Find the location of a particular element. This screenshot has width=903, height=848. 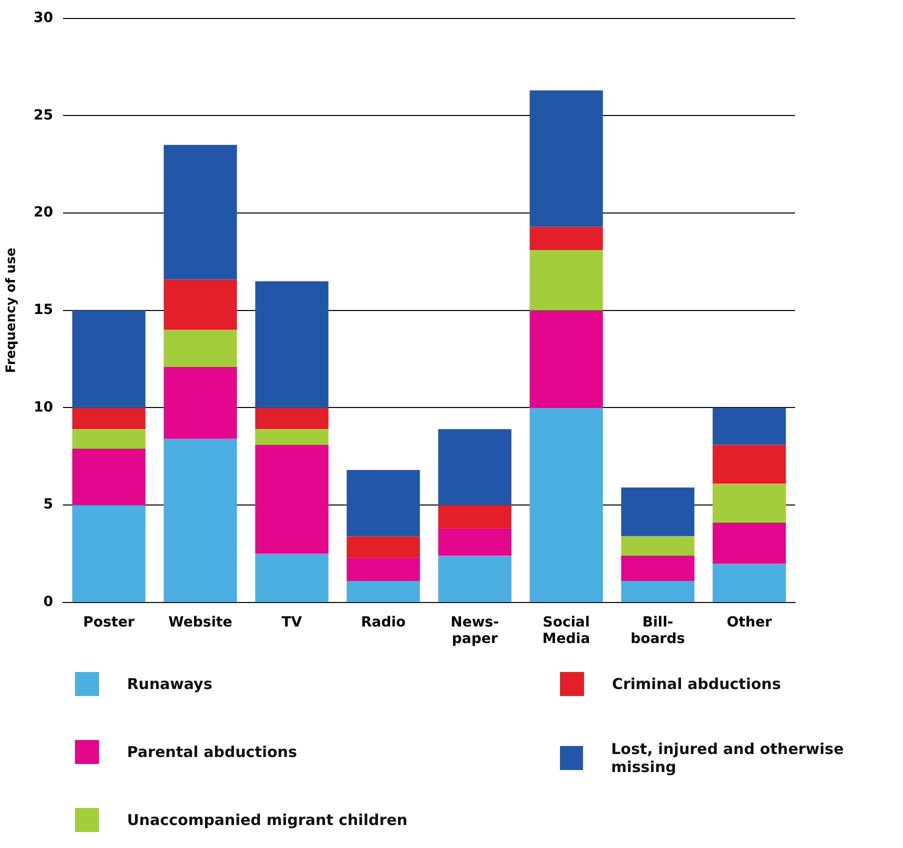

x-tick-label: TV is located at coordinates (292, 622).